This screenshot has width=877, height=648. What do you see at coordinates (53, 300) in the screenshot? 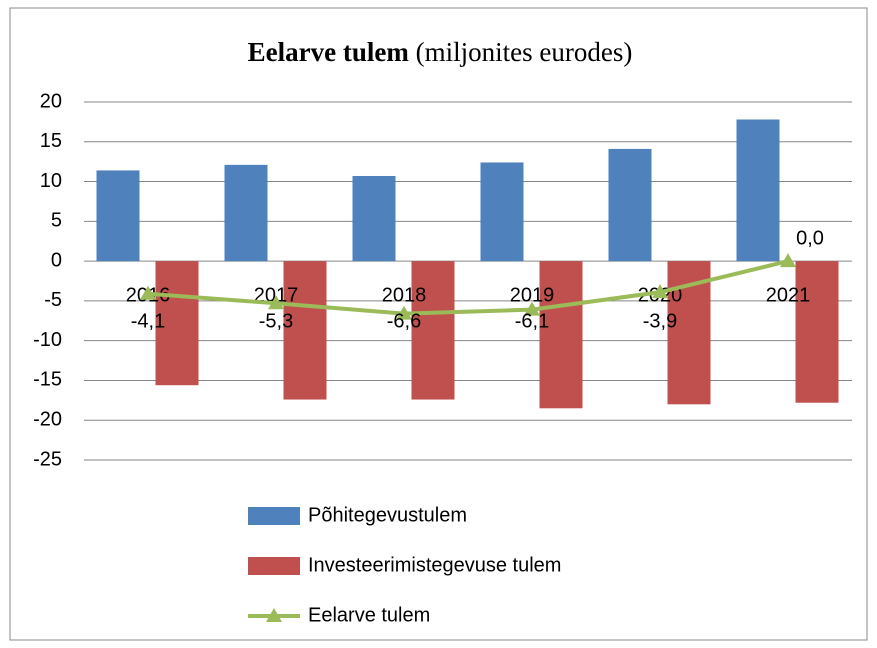
I see `y-tick-label: -5` at bounding box center [53, 300].